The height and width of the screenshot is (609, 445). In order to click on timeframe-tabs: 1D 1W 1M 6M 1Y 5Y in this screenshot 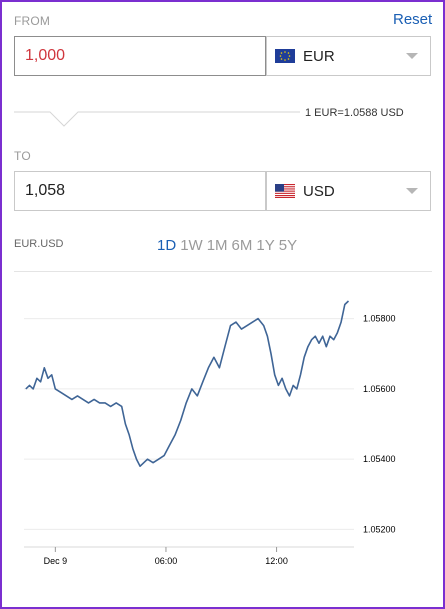, I will do `click(227, 245)`.